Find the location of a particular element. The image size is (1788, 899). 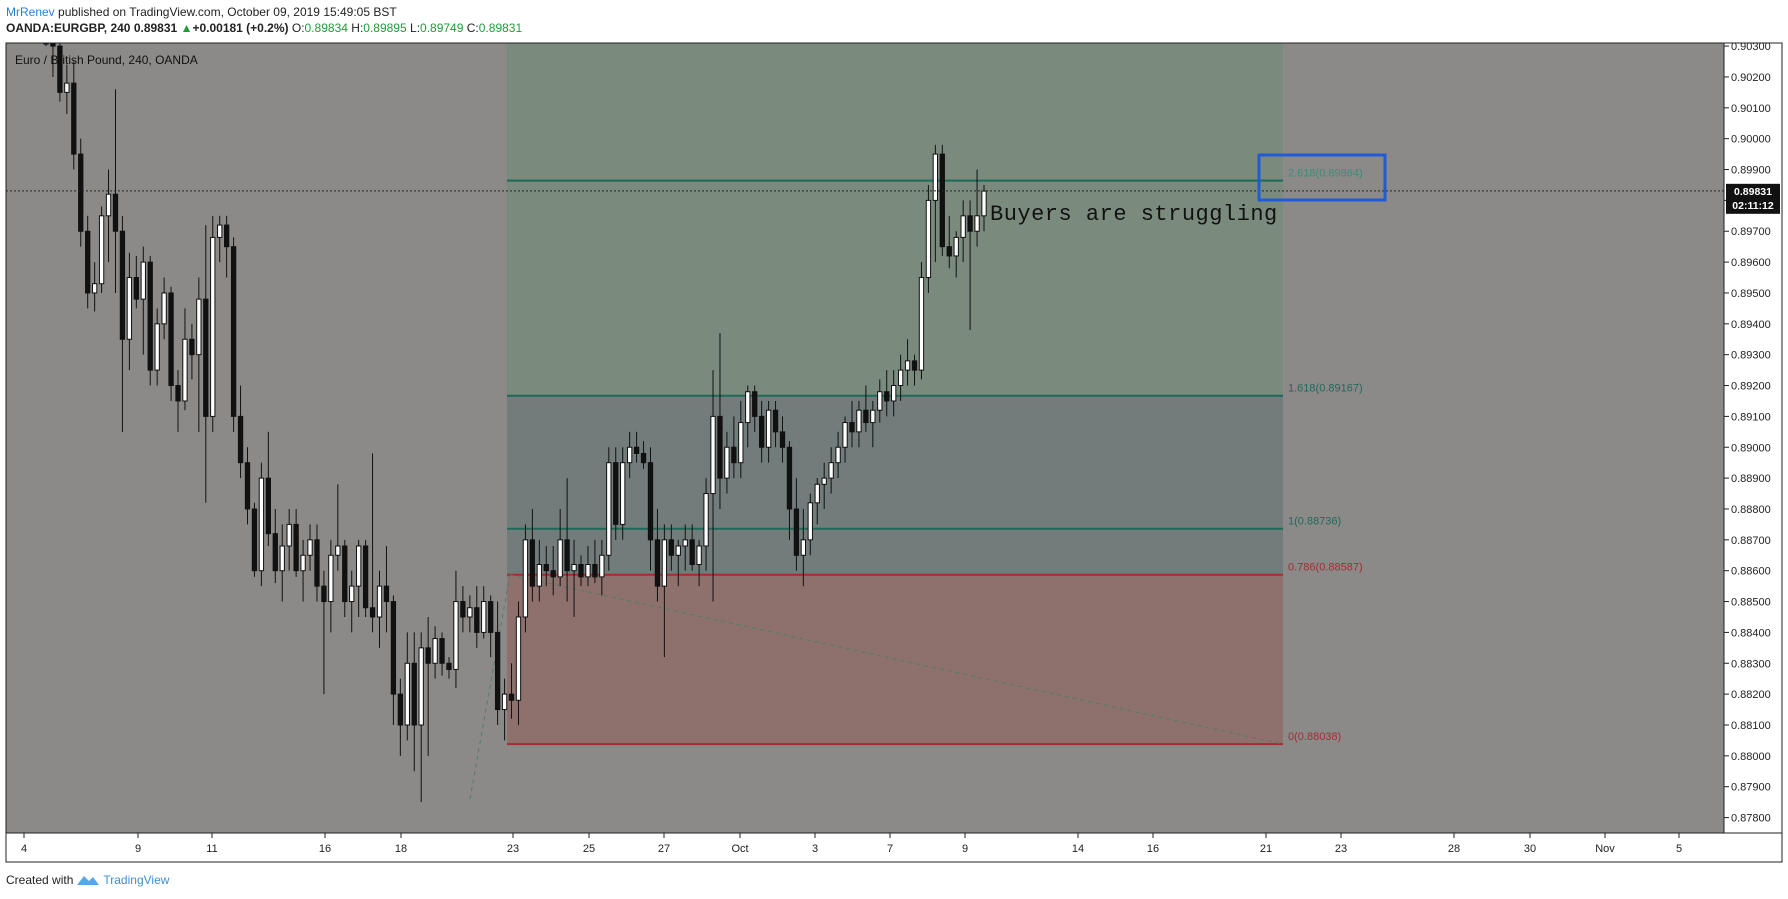

trend-line-extension is located at coordinates (490, 687).